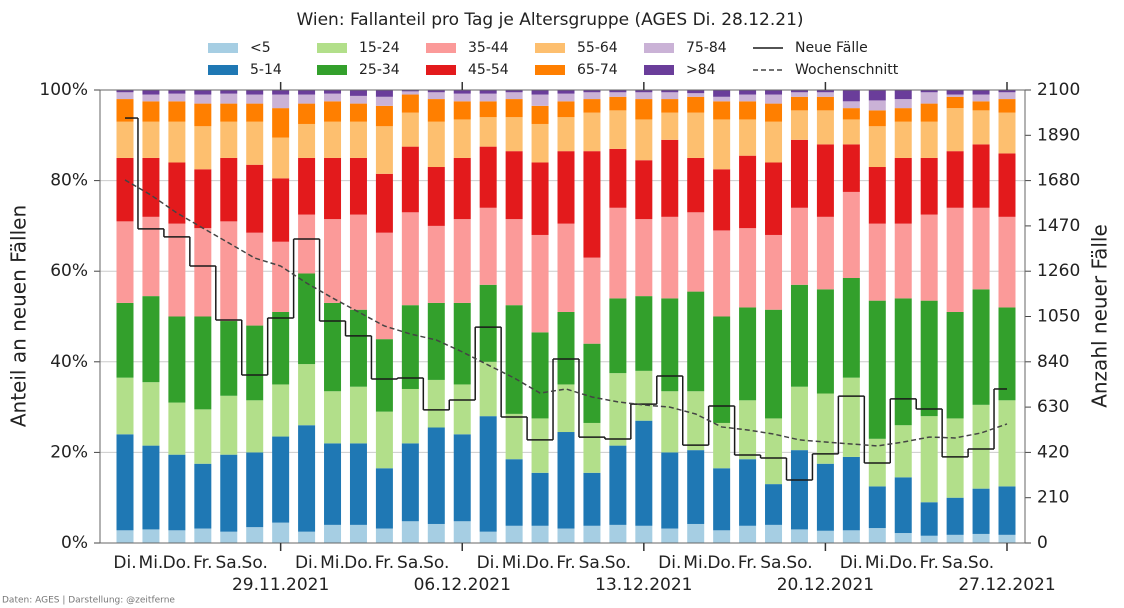 The image size is (1124, 608). What do you see at coordinates (69, 452) in the screenshot?
I see `y-tick-label: 20%` at bounding box center [69, 452].